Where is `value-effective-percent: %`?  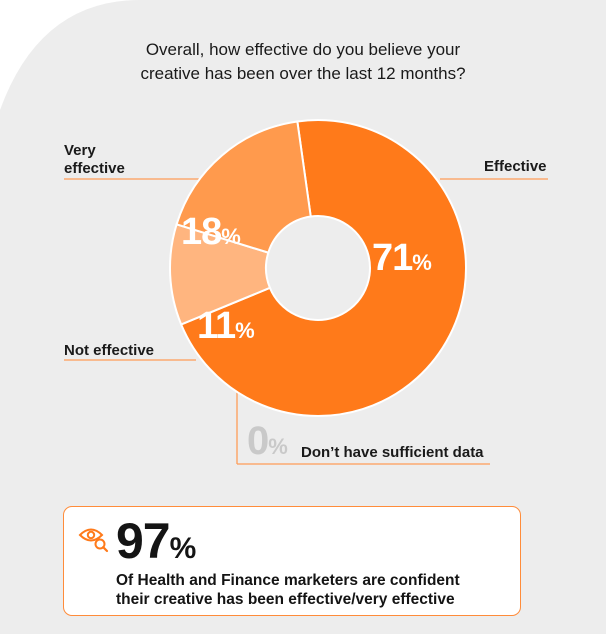 value-effective-percent: % is located at coordinates (422, 262).